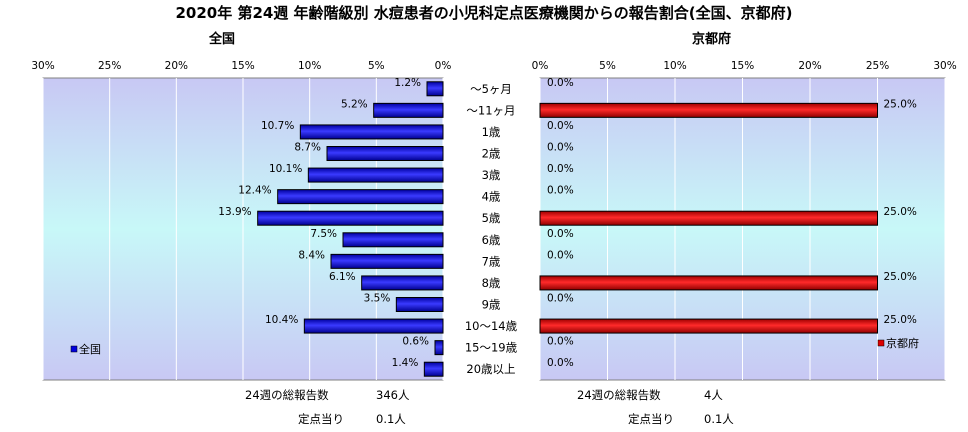 The width and height of the screenshot is (968, 432). What do you see at coordinates (491, 348) in the screenshot?
I see `category-label: 15～19歳` at bounding box center [491, 348].